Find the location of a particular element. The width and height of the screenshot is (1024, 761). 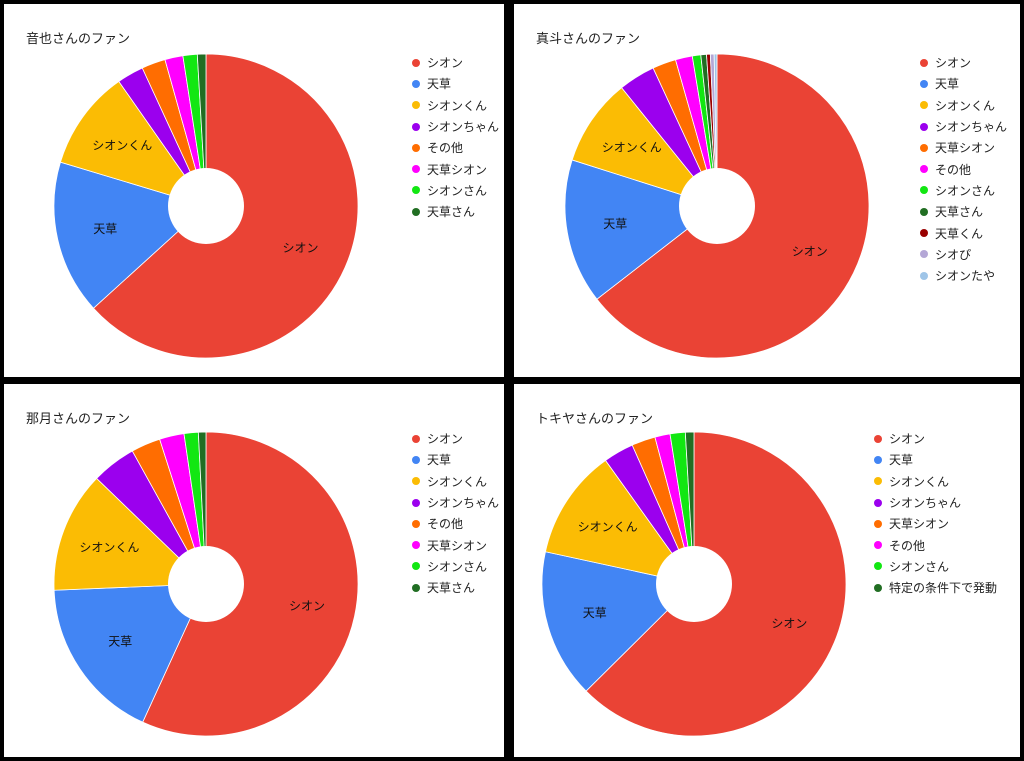

legend-label: その他 is located at coordinates (445, 524).